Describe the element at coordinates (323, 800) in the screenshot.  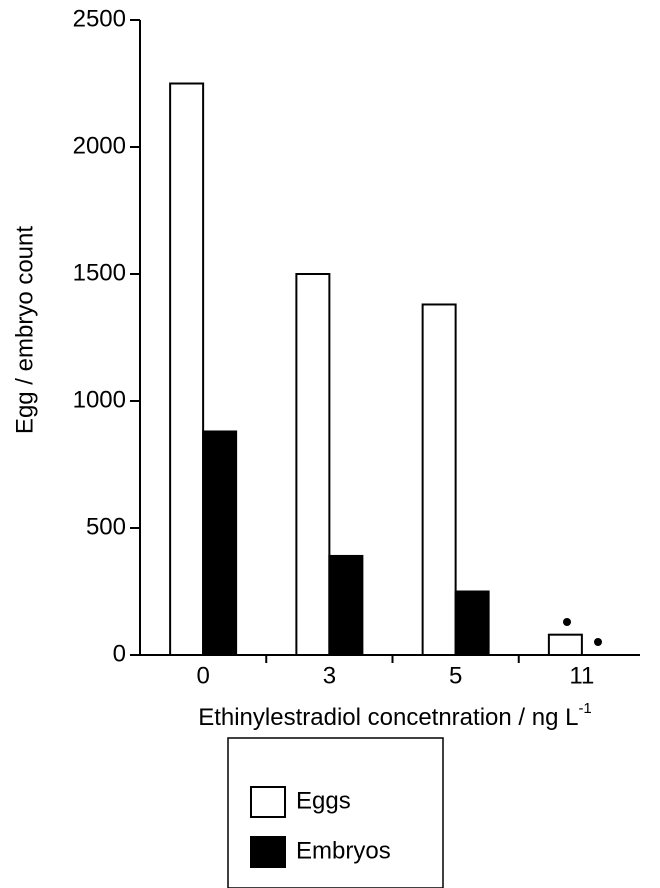
I see `legend-label: Eggs` at that location.